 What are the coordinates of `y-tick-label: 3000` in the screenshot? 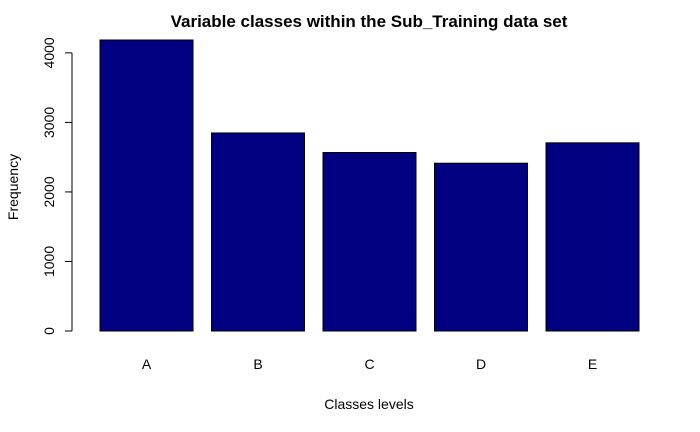 It's located at (49, 122).